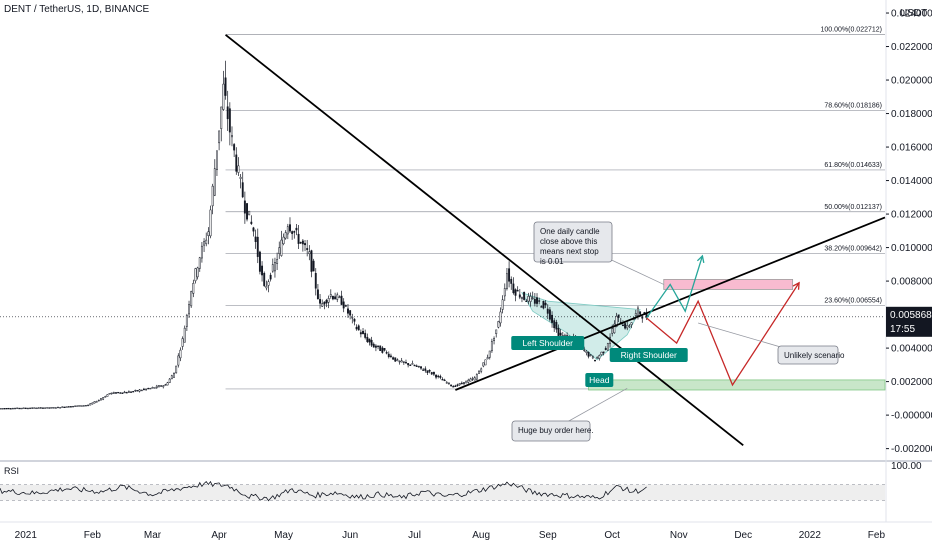  I want to click on time-tick-label: Jun, so click(350, 535).